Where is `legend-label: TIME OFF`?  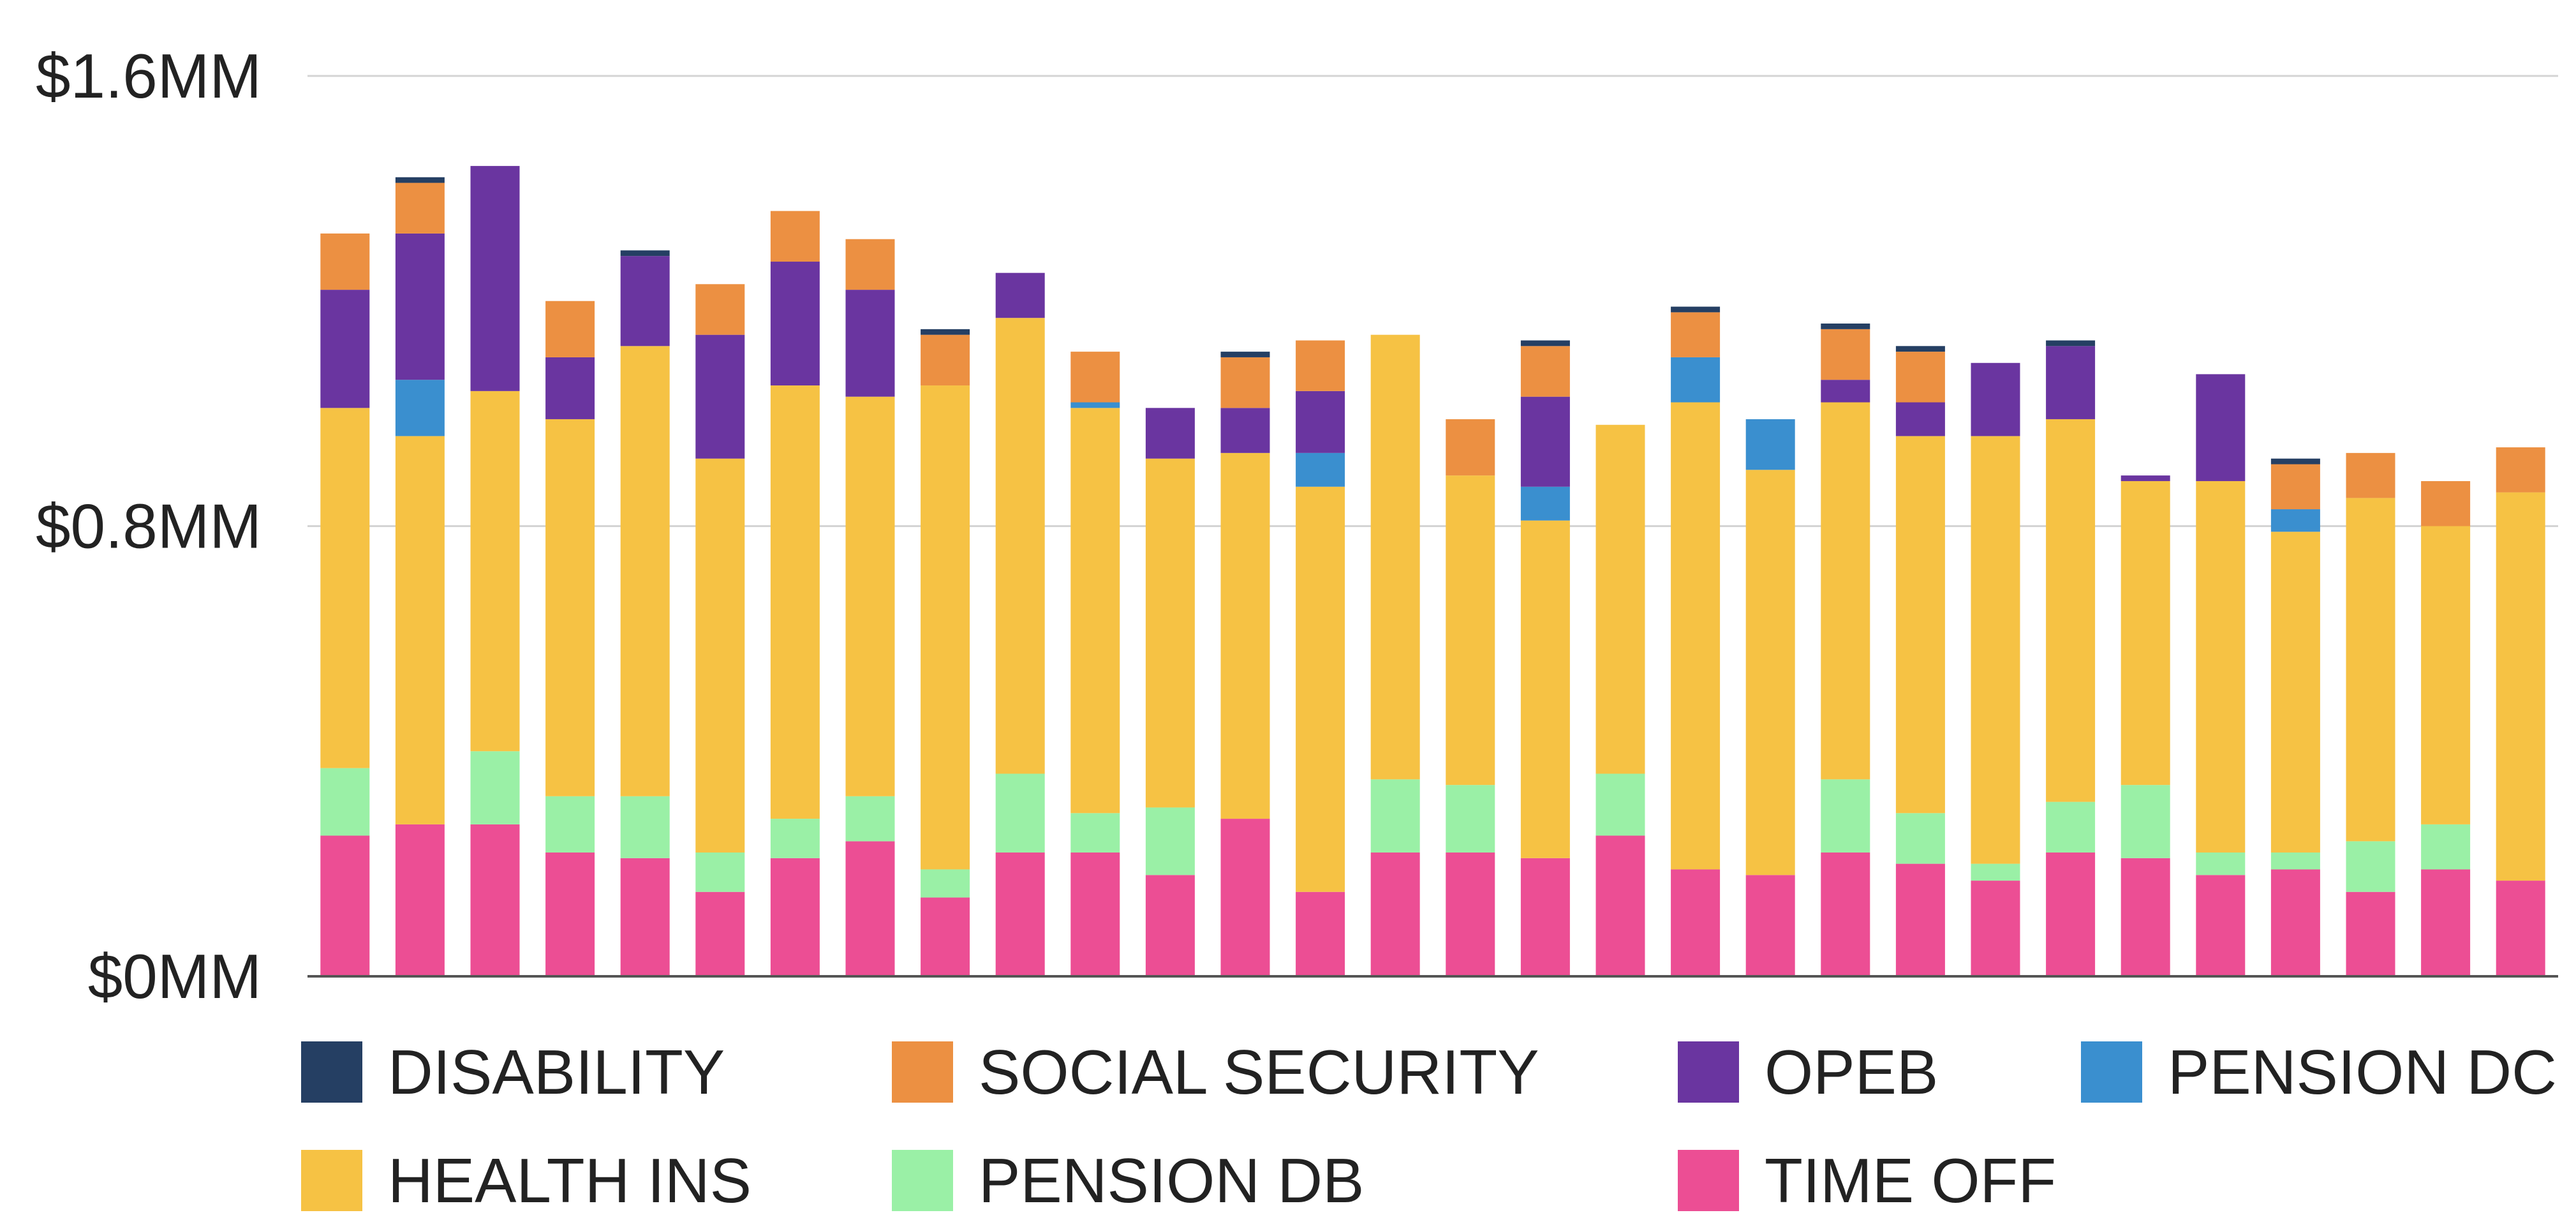 legend-label: TIME OFF is located at coordinates (1910, 1180).